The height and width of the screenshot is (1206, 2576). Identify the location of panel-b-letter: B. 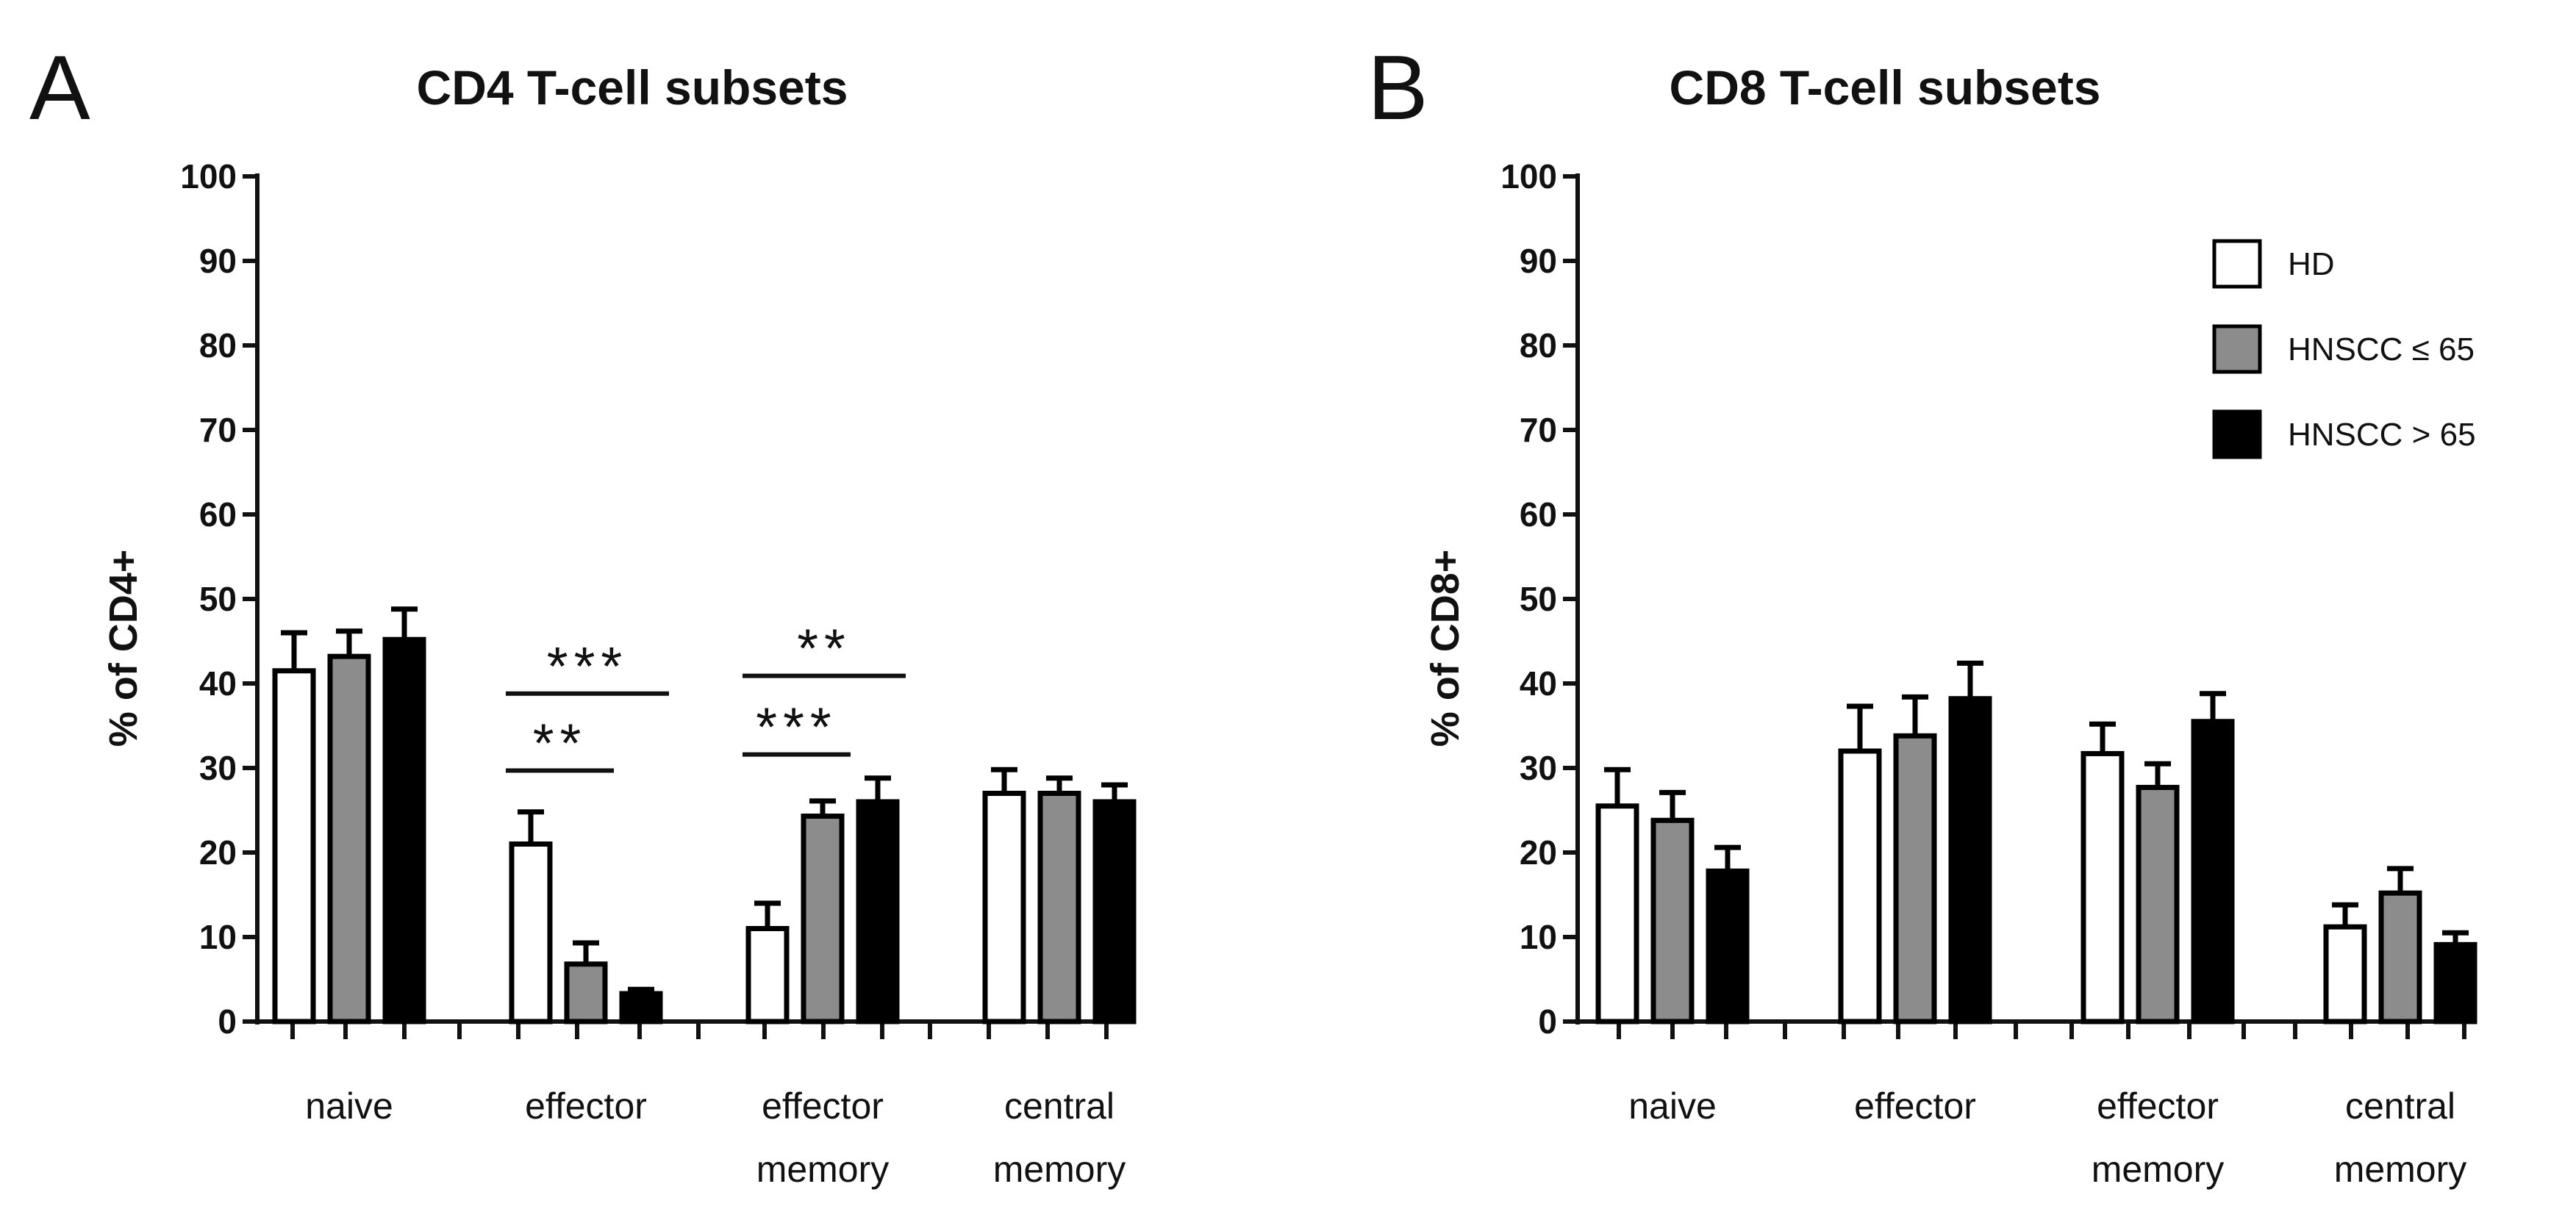
(1397, 88).